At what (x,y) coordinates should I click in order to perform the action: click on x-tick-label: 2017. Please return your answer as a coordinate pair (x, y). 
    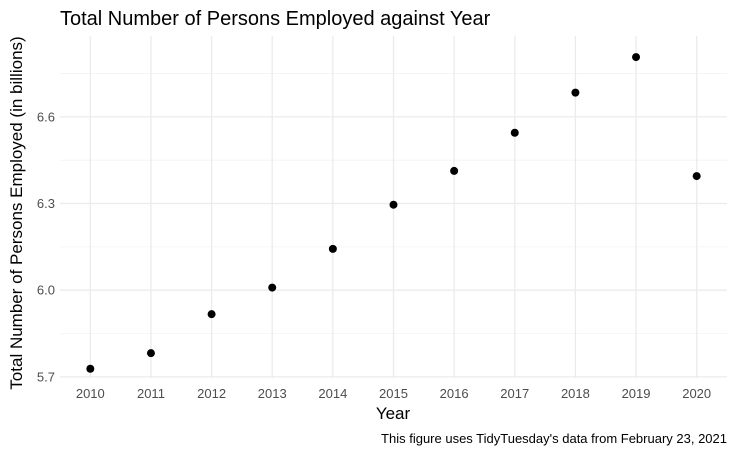
    Looking at the image, I should click on (514, 393).